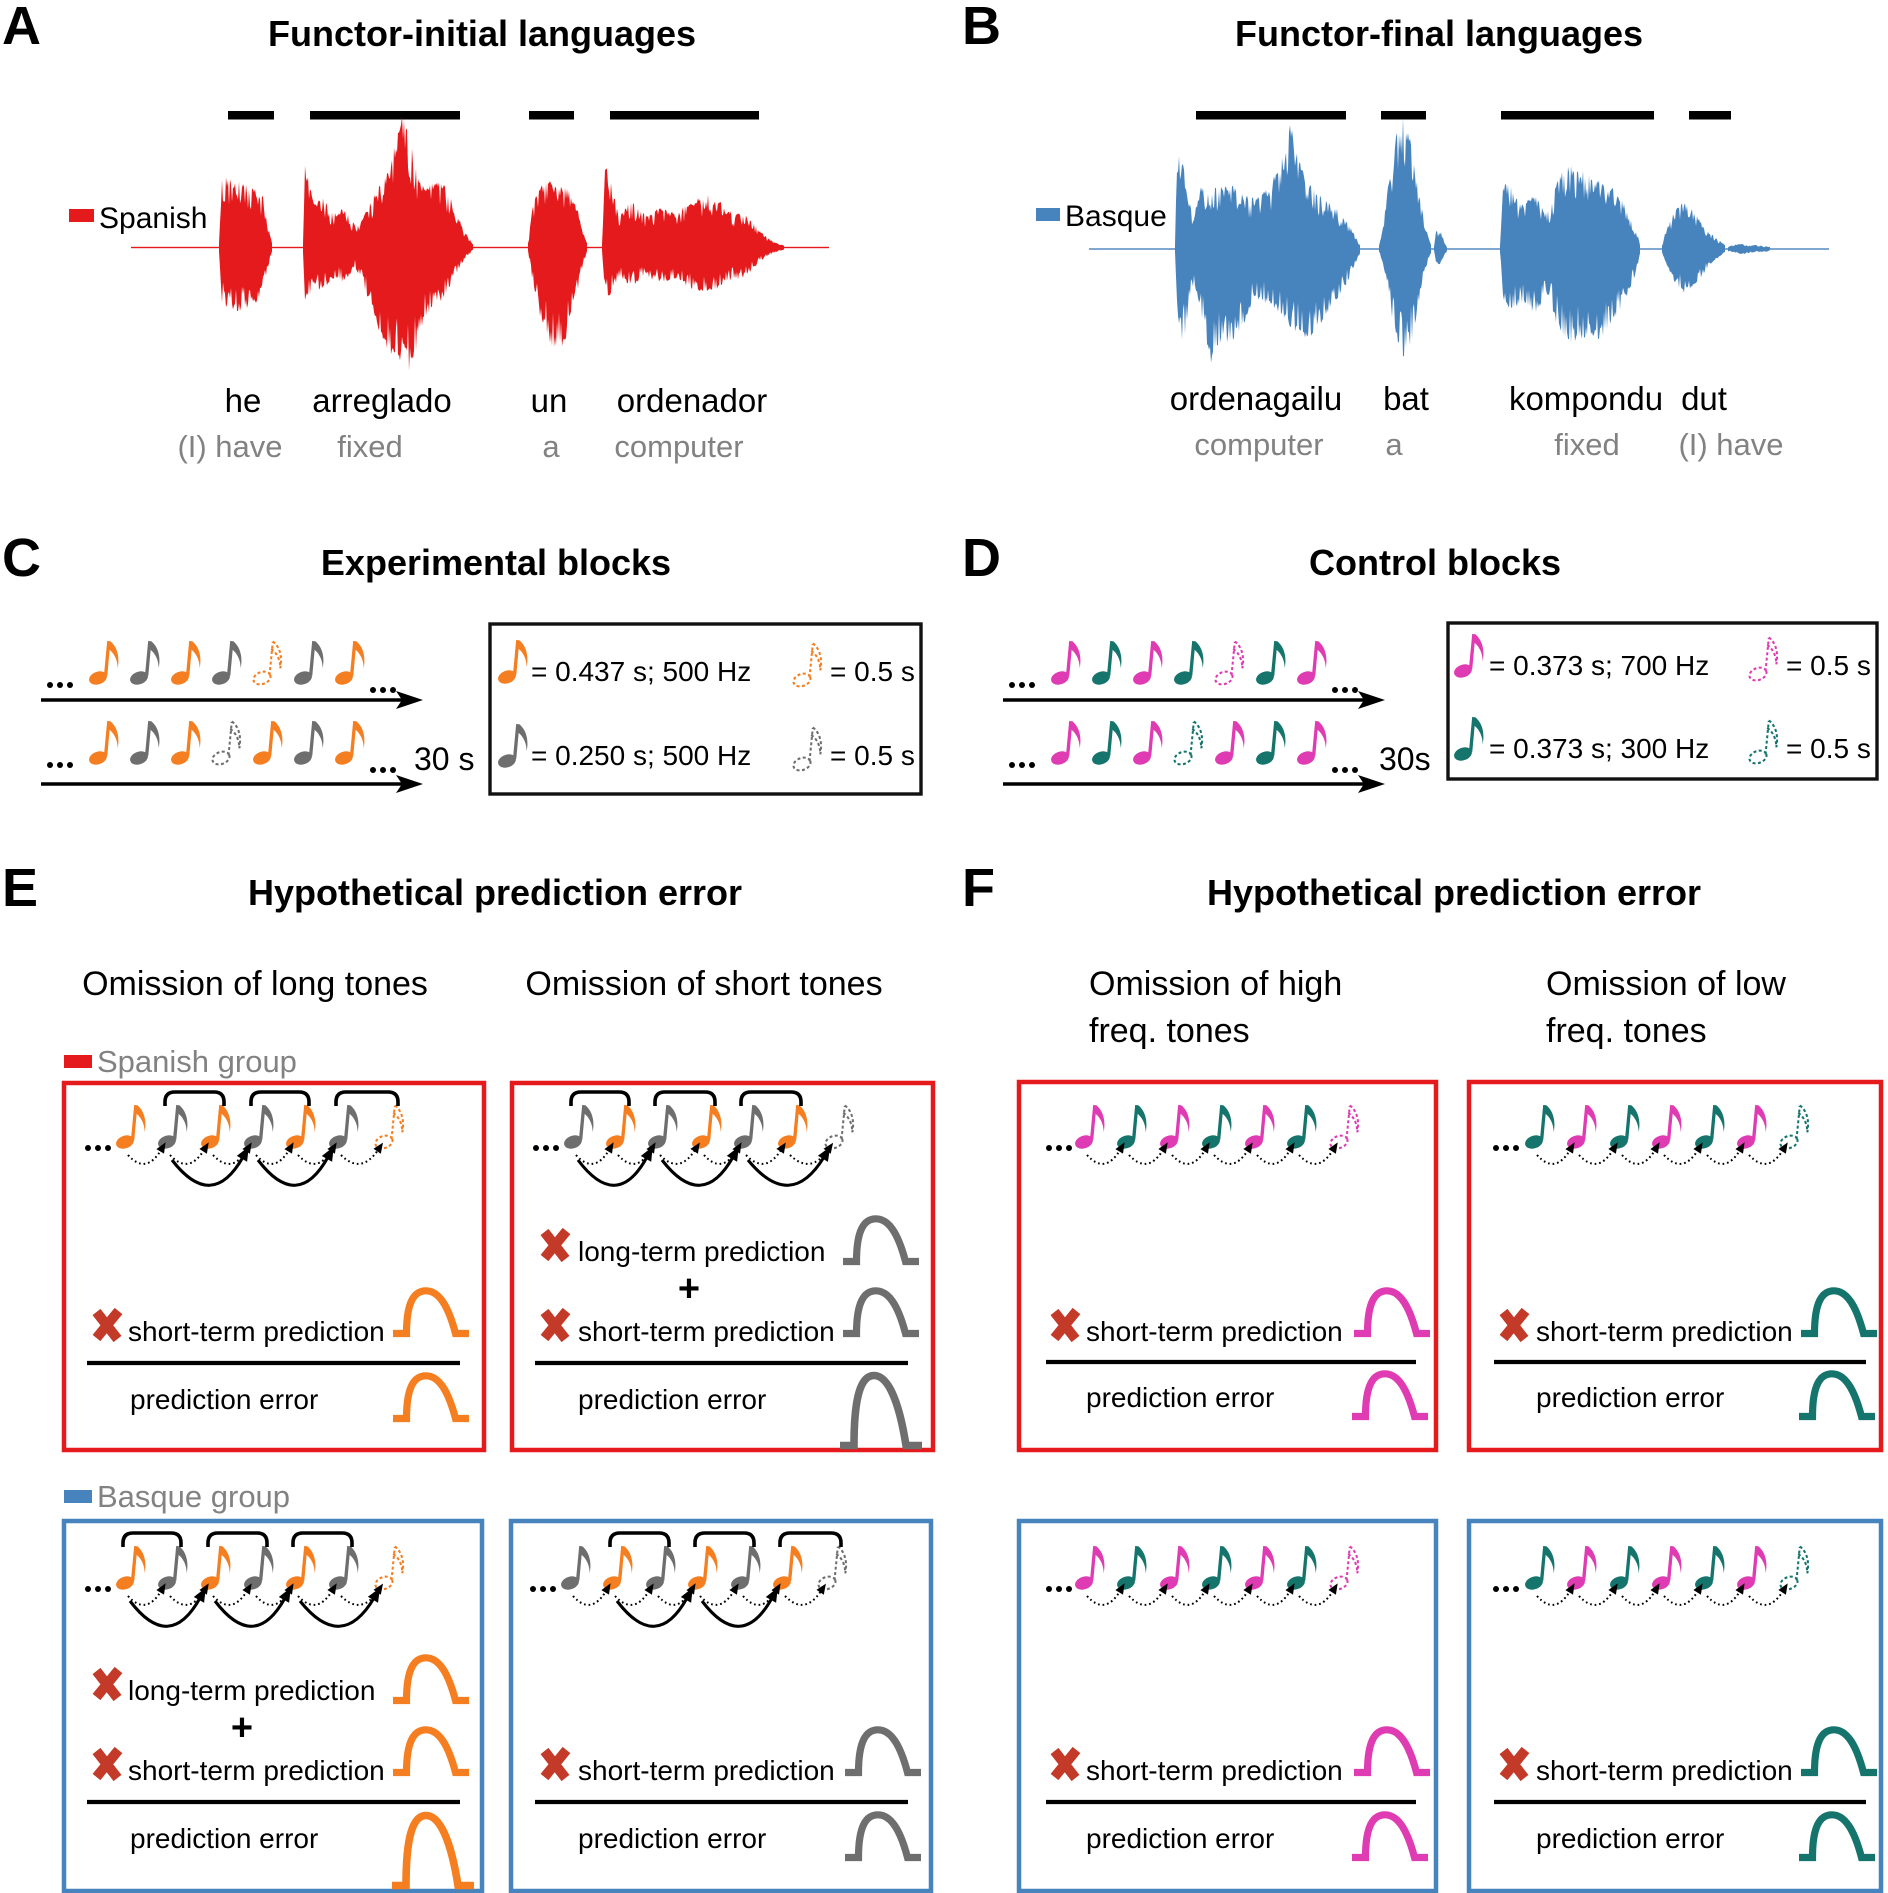 This screenshot has height=1893, width=1888. Describe the element at coordinates (243, 400) in the screenshot. I see `svg-text: he` at that location.